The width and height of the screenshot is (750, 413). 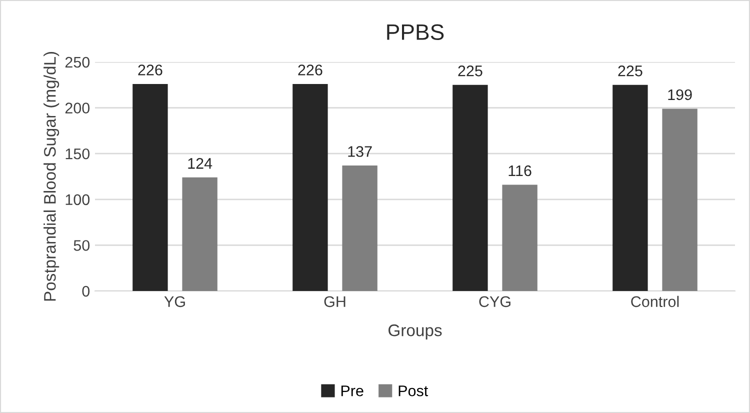 What do you see at coordinates (352, 391) in the screenshot?
I see `legend-label: Pre` at bounding box center [352, 391].